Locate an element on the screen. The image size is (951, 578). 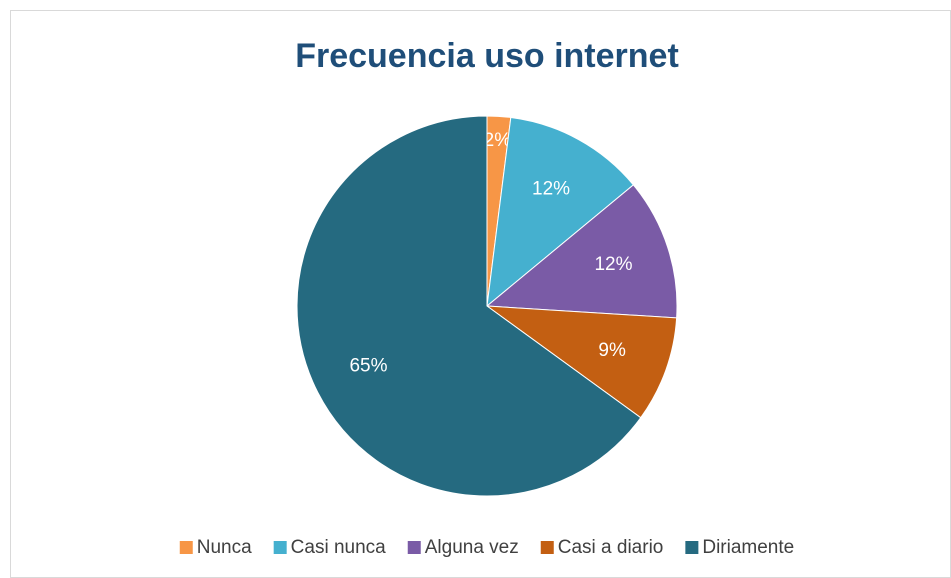
data-label: 9% is located at coordinates (612, 350).